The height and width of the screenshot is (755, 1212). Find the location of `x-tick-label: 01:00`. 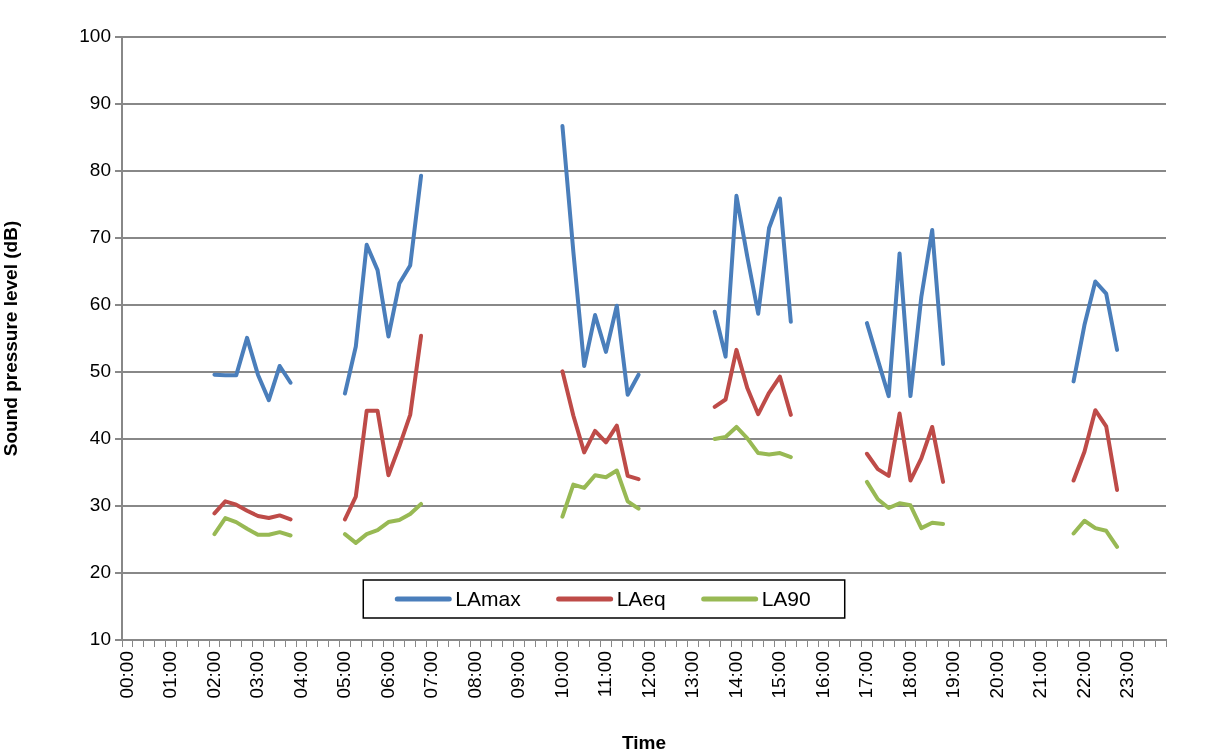

x-tick-label: 01:00 is located at coordinates (170, 675).